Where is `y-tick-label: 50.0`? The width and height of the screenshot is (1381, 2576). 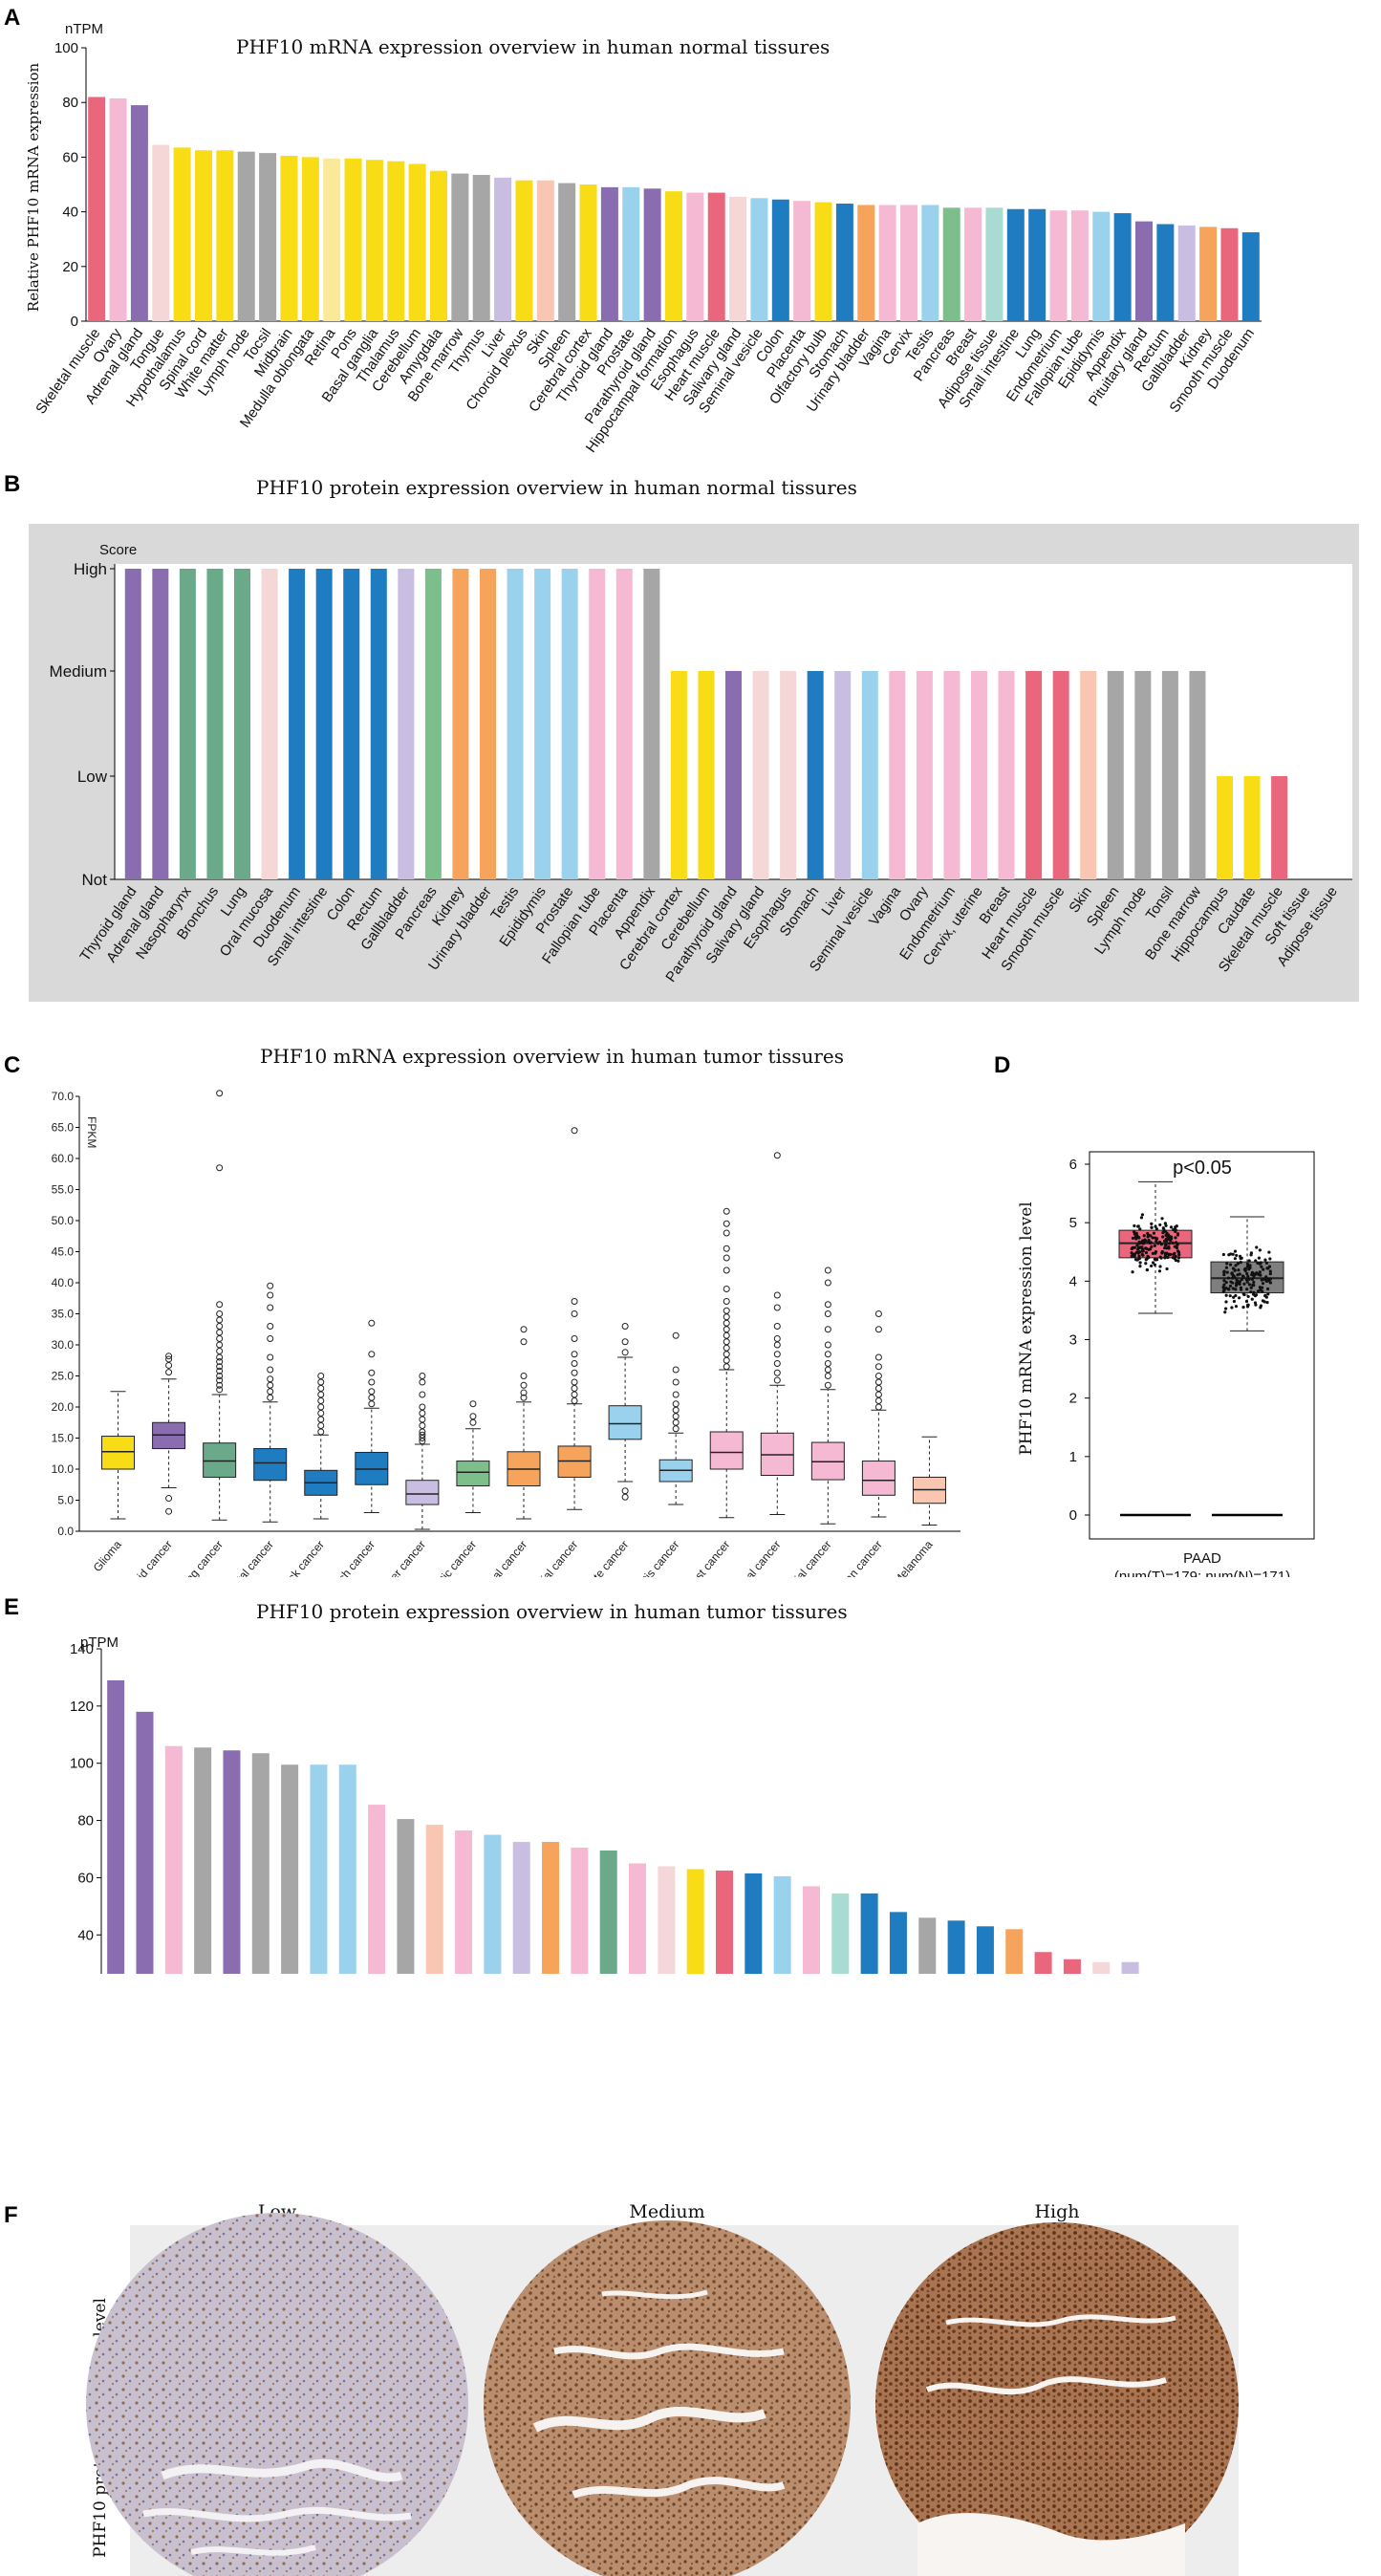
y-tick-label: 50.0 is located at coordinates (63, 1220).